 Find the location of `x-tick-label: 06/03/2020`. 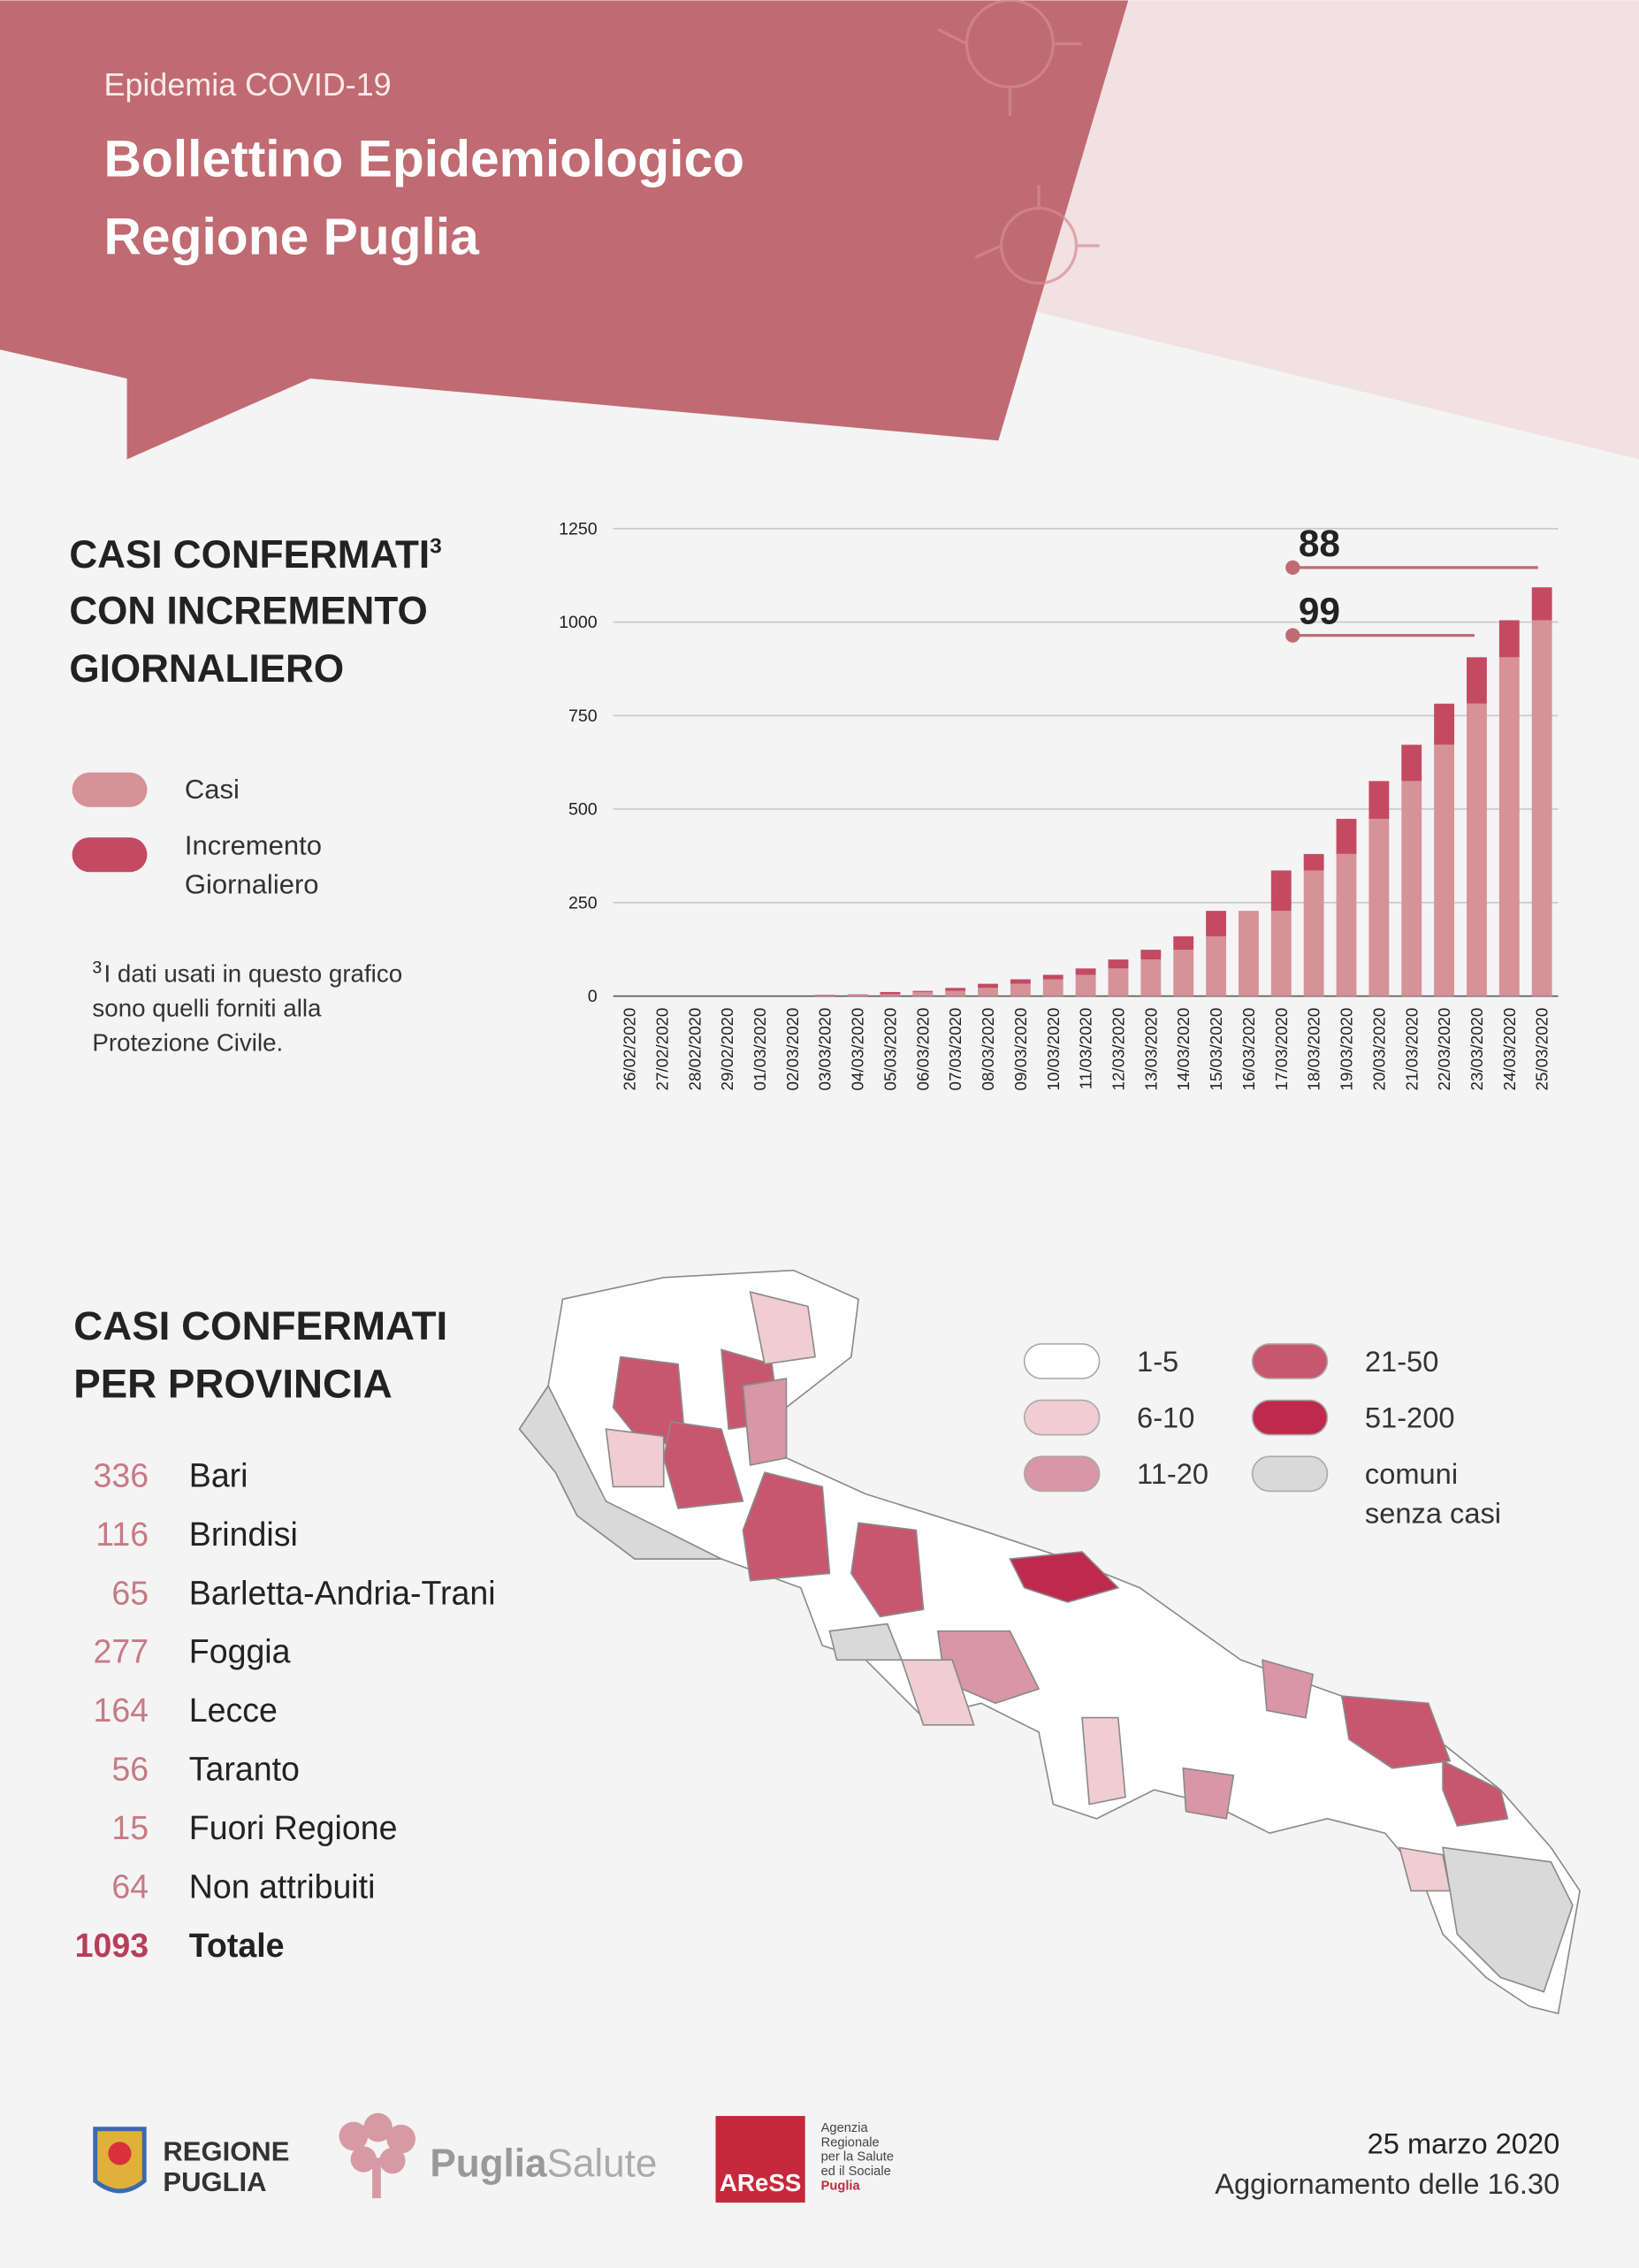

x-tick-label: 06/03/2020 is located at coordinates (922, 1049).